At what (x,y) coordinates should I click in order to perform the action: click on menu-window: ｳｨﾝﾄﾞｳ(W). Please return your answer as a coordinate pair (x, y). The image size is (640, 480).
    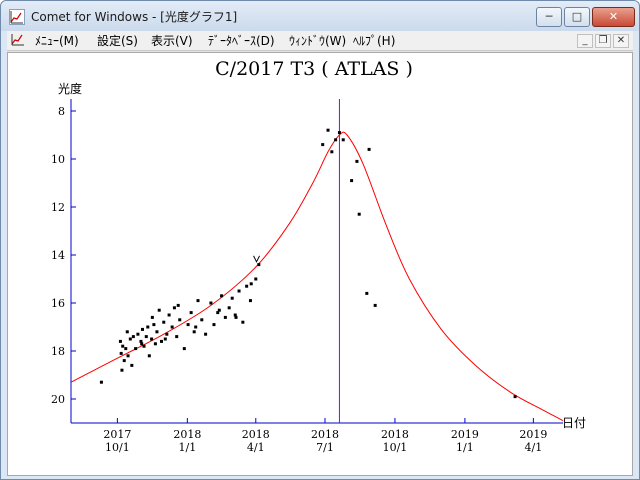
    Looking at the image, I should click on (318, 41).